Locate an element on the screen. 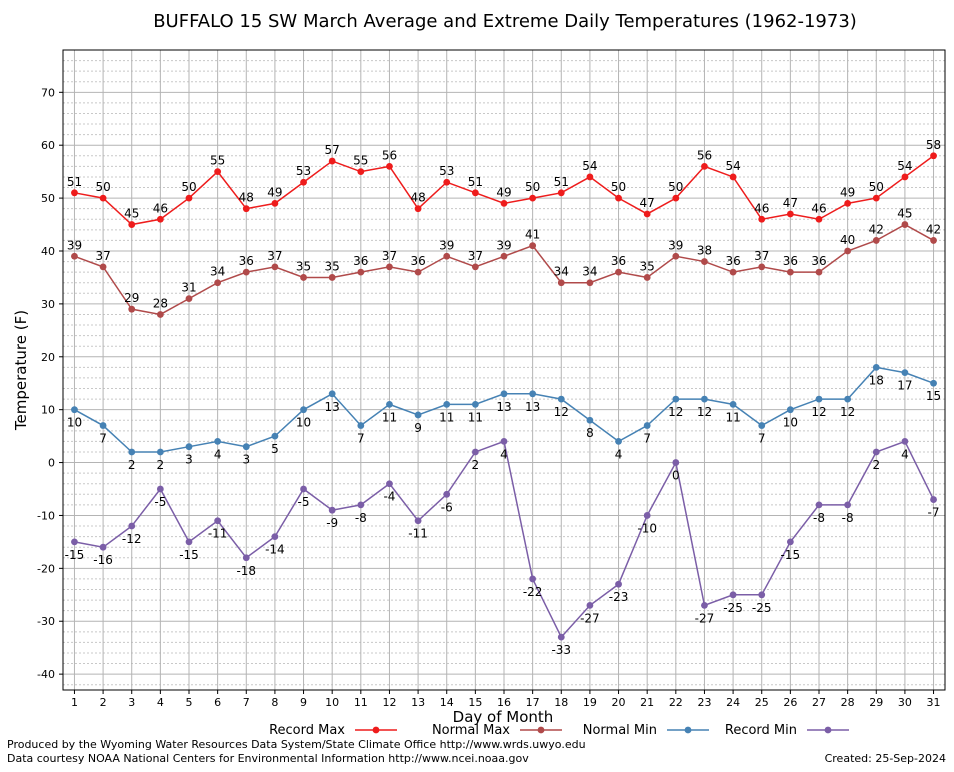 The height and width of the screenshot is (772, 954). record-max-data-label: 56 is located at coordinates (704, 155).